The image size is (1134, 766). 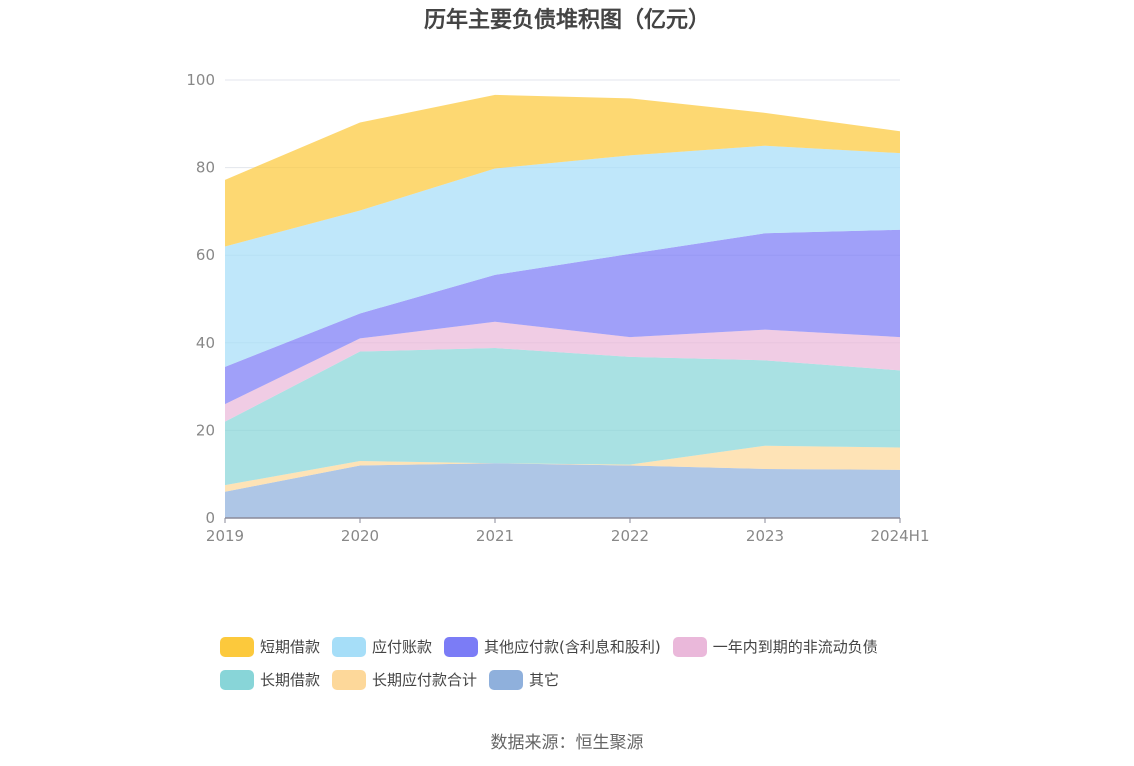 What do you see at coordinates (544, 680) in the screenshot?
I see `legend-label: 其它` at bounding box center [544, 680].